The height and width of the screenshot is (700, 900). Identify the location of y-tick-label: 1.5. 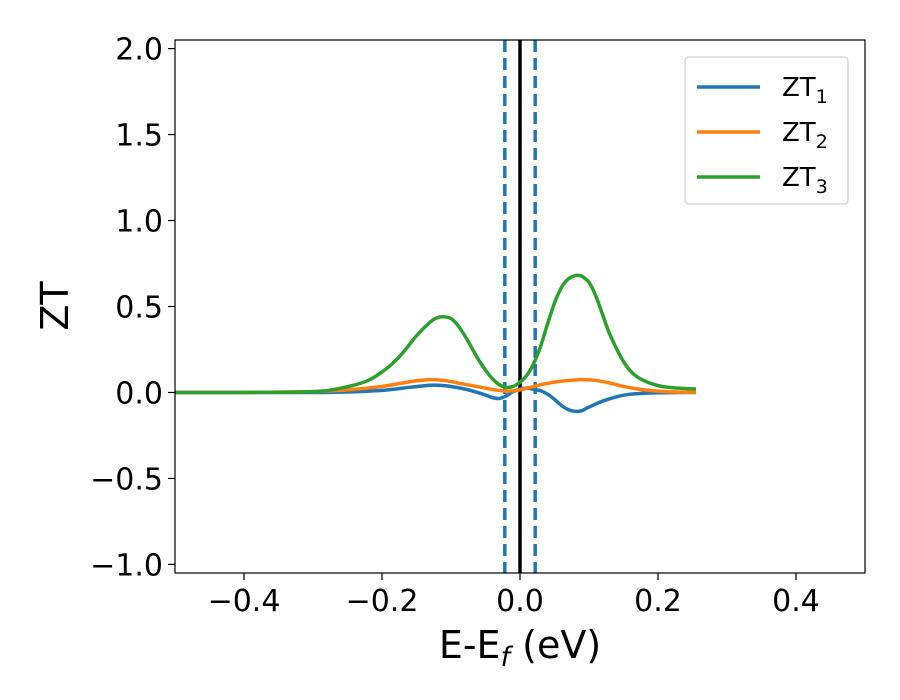
(139, 136).